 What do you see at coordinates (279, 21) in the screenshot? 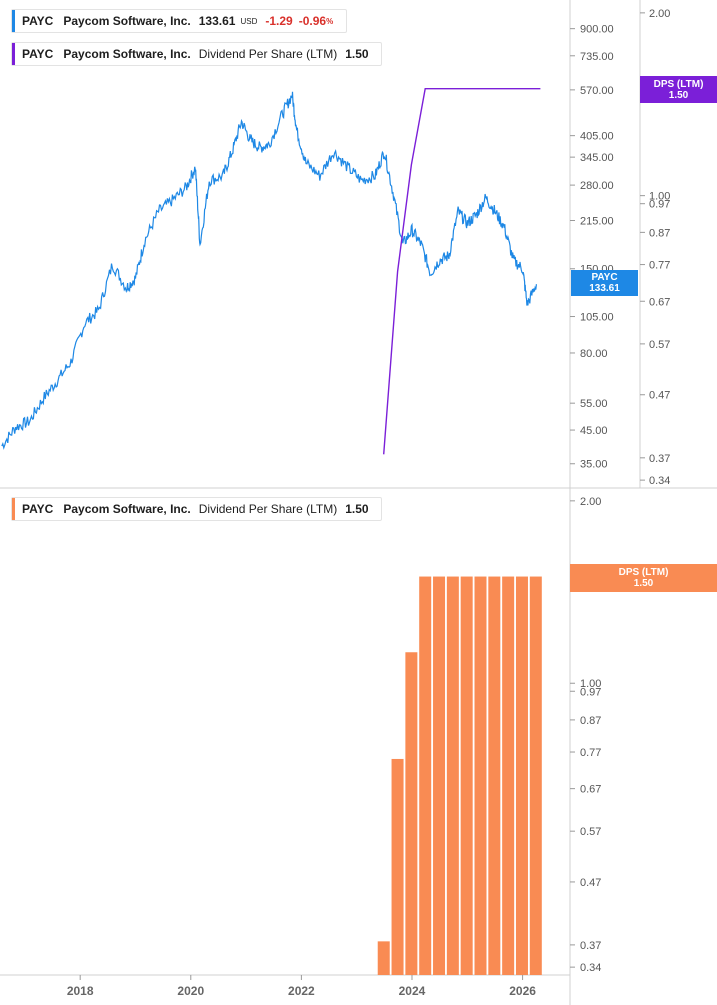
I see `legend-change: -1.29` at bounding box center [279, 21].